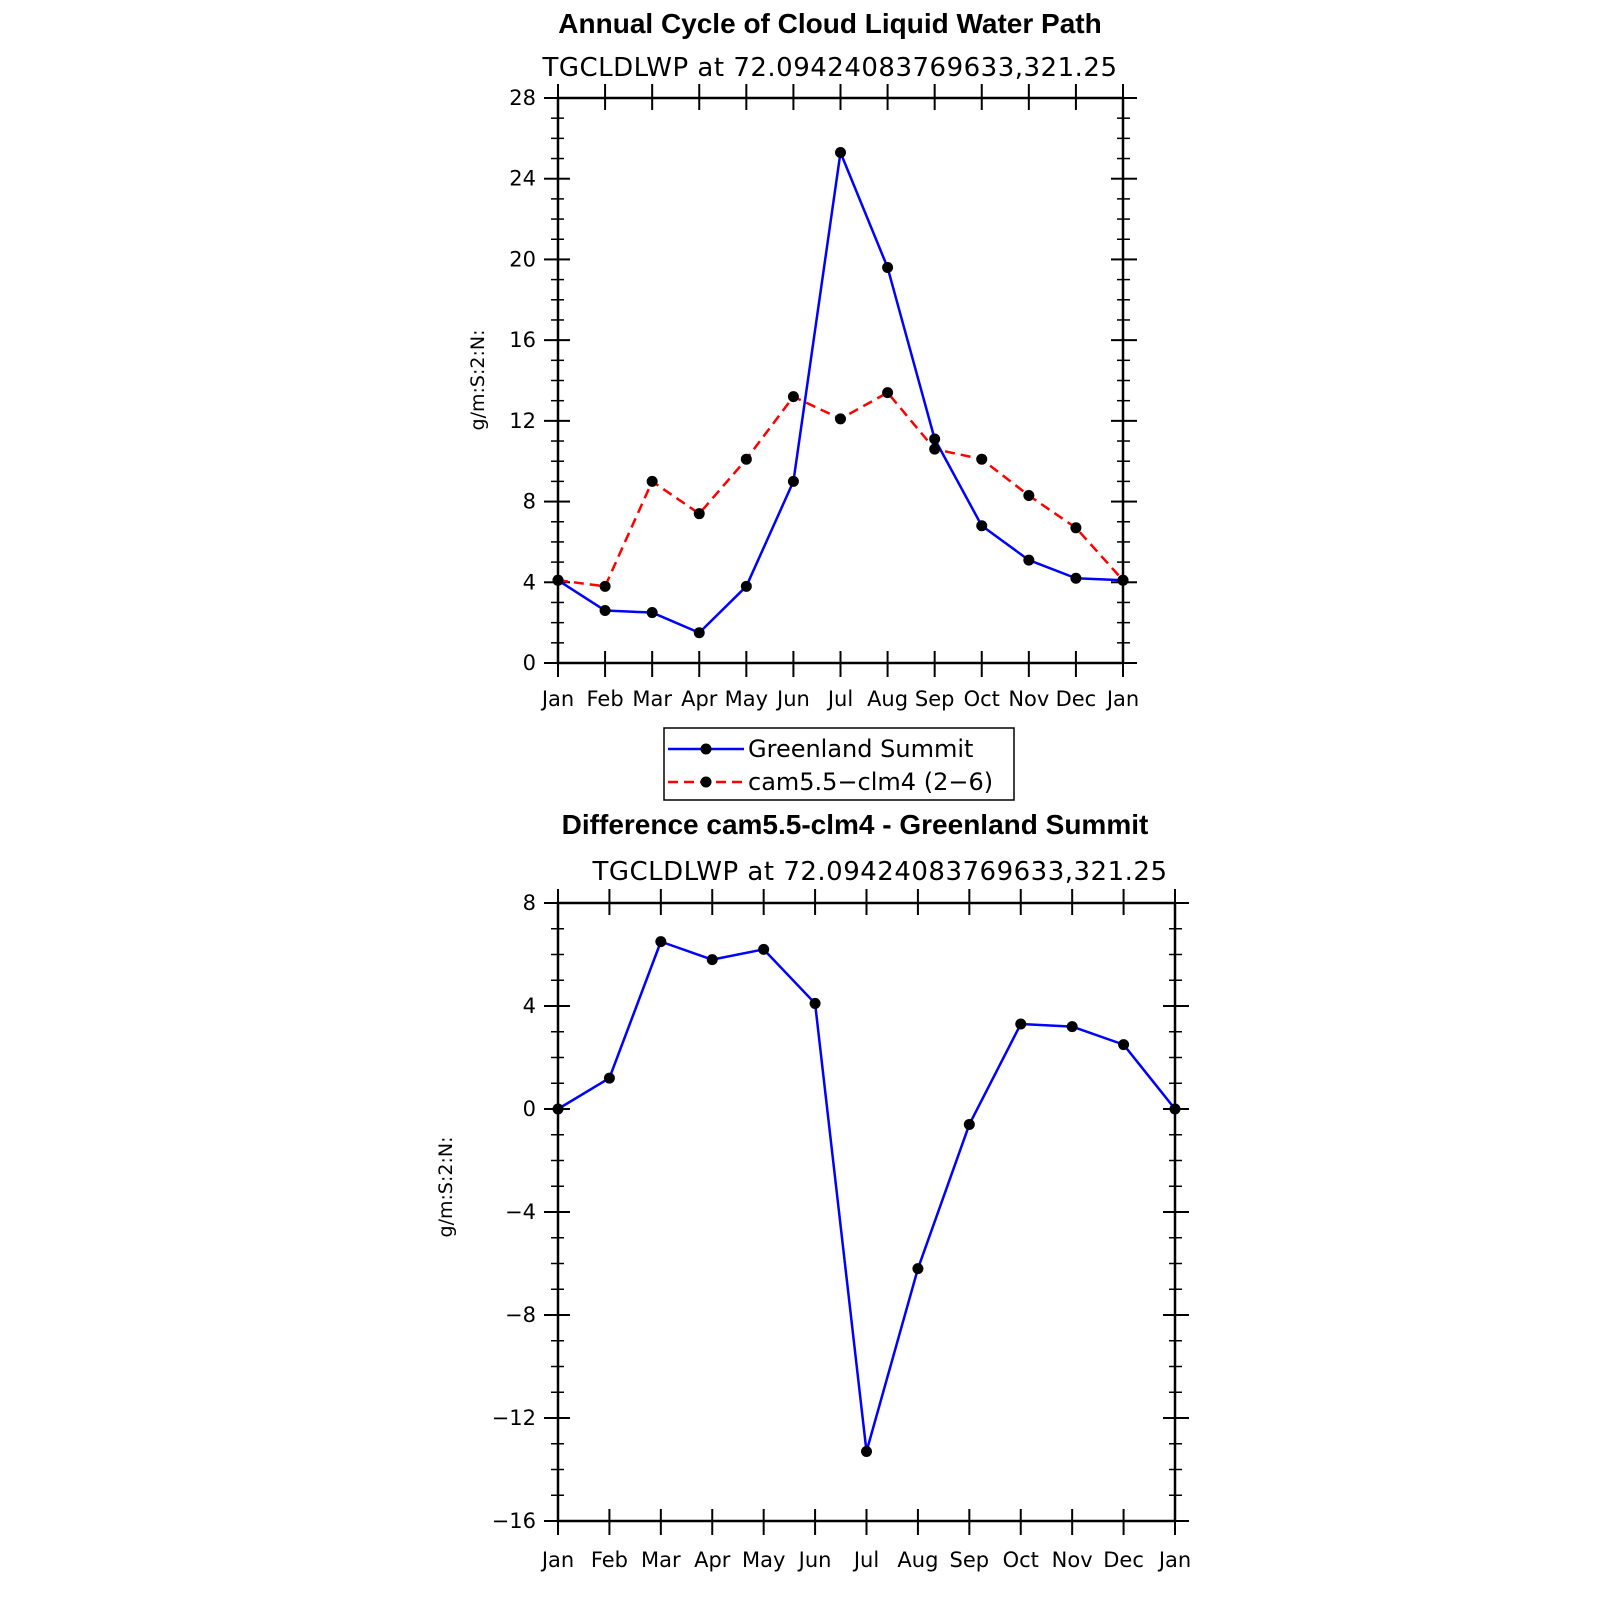 The image size is (1608, 1608). What do you see at coordinates (522, 98) in the screenshot?
I see `y-tick-label: 28` at bounding box center [522, 98].